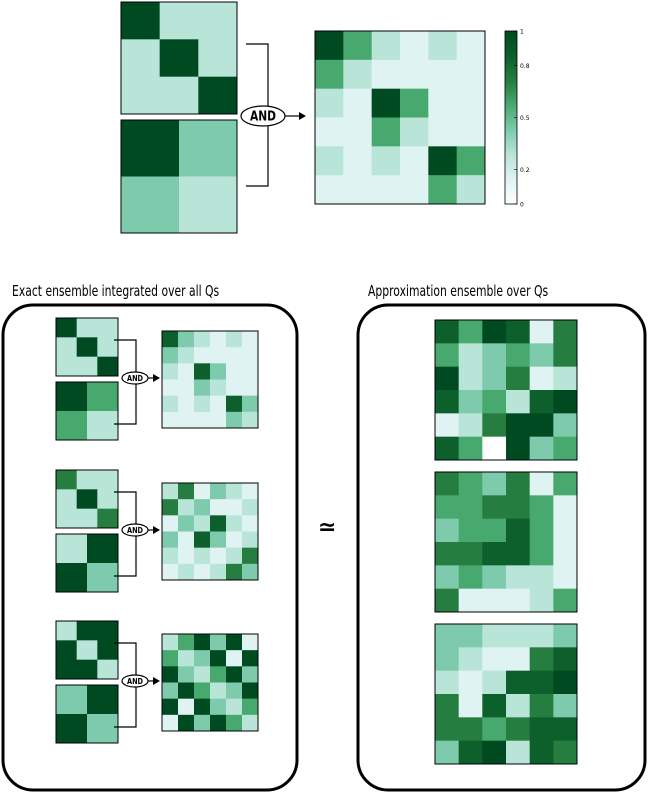 The width and height of the screenshot is (649, 796). What do you see at coordinates (179, 58) in the screenshot?
I see `top-a-border` at bounding box center [179, 58].